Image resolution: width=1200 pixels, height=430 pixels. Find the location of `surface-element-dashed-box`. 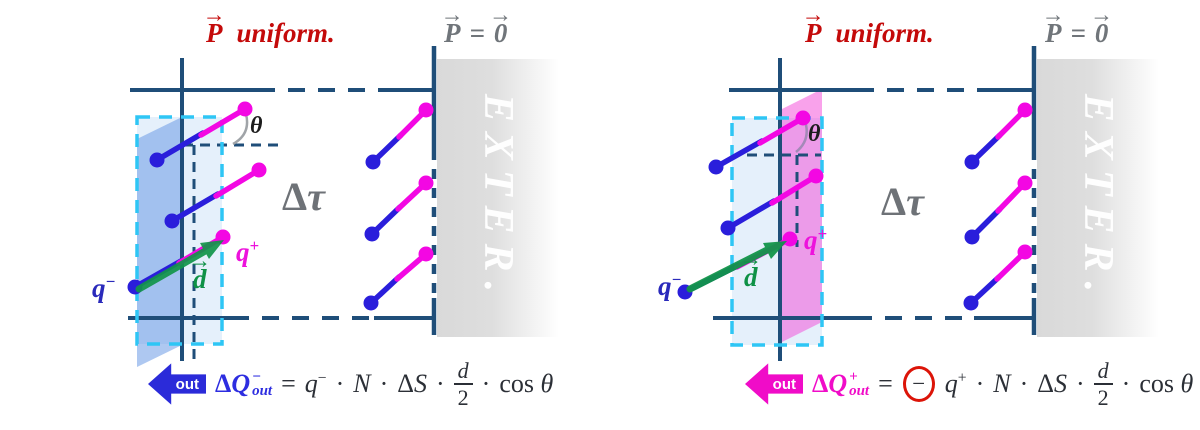

surface-element-dashed-box is located at coordinates (777, 231).